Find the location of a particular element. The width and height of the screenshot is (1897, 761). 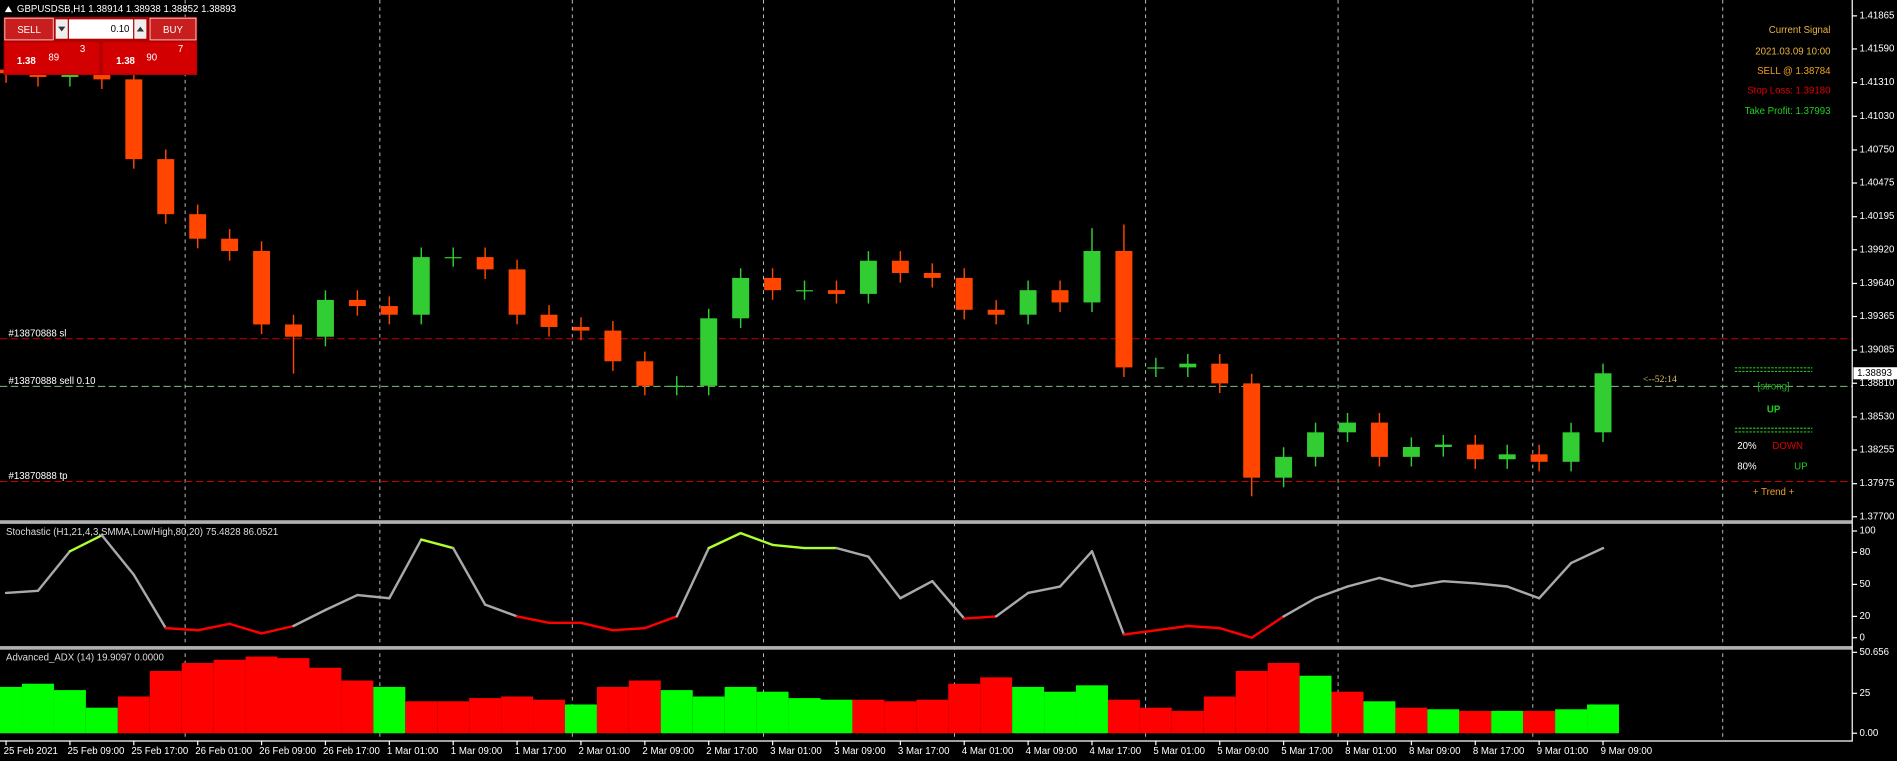

ask-box is located at coordinates (149, 58).